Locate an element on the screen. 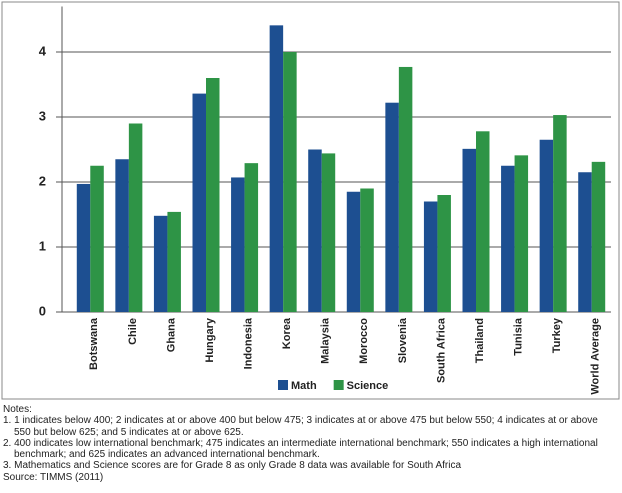 This screenshot has height=493, width=622. legend-label: Math is located at coordinates (304, 386).